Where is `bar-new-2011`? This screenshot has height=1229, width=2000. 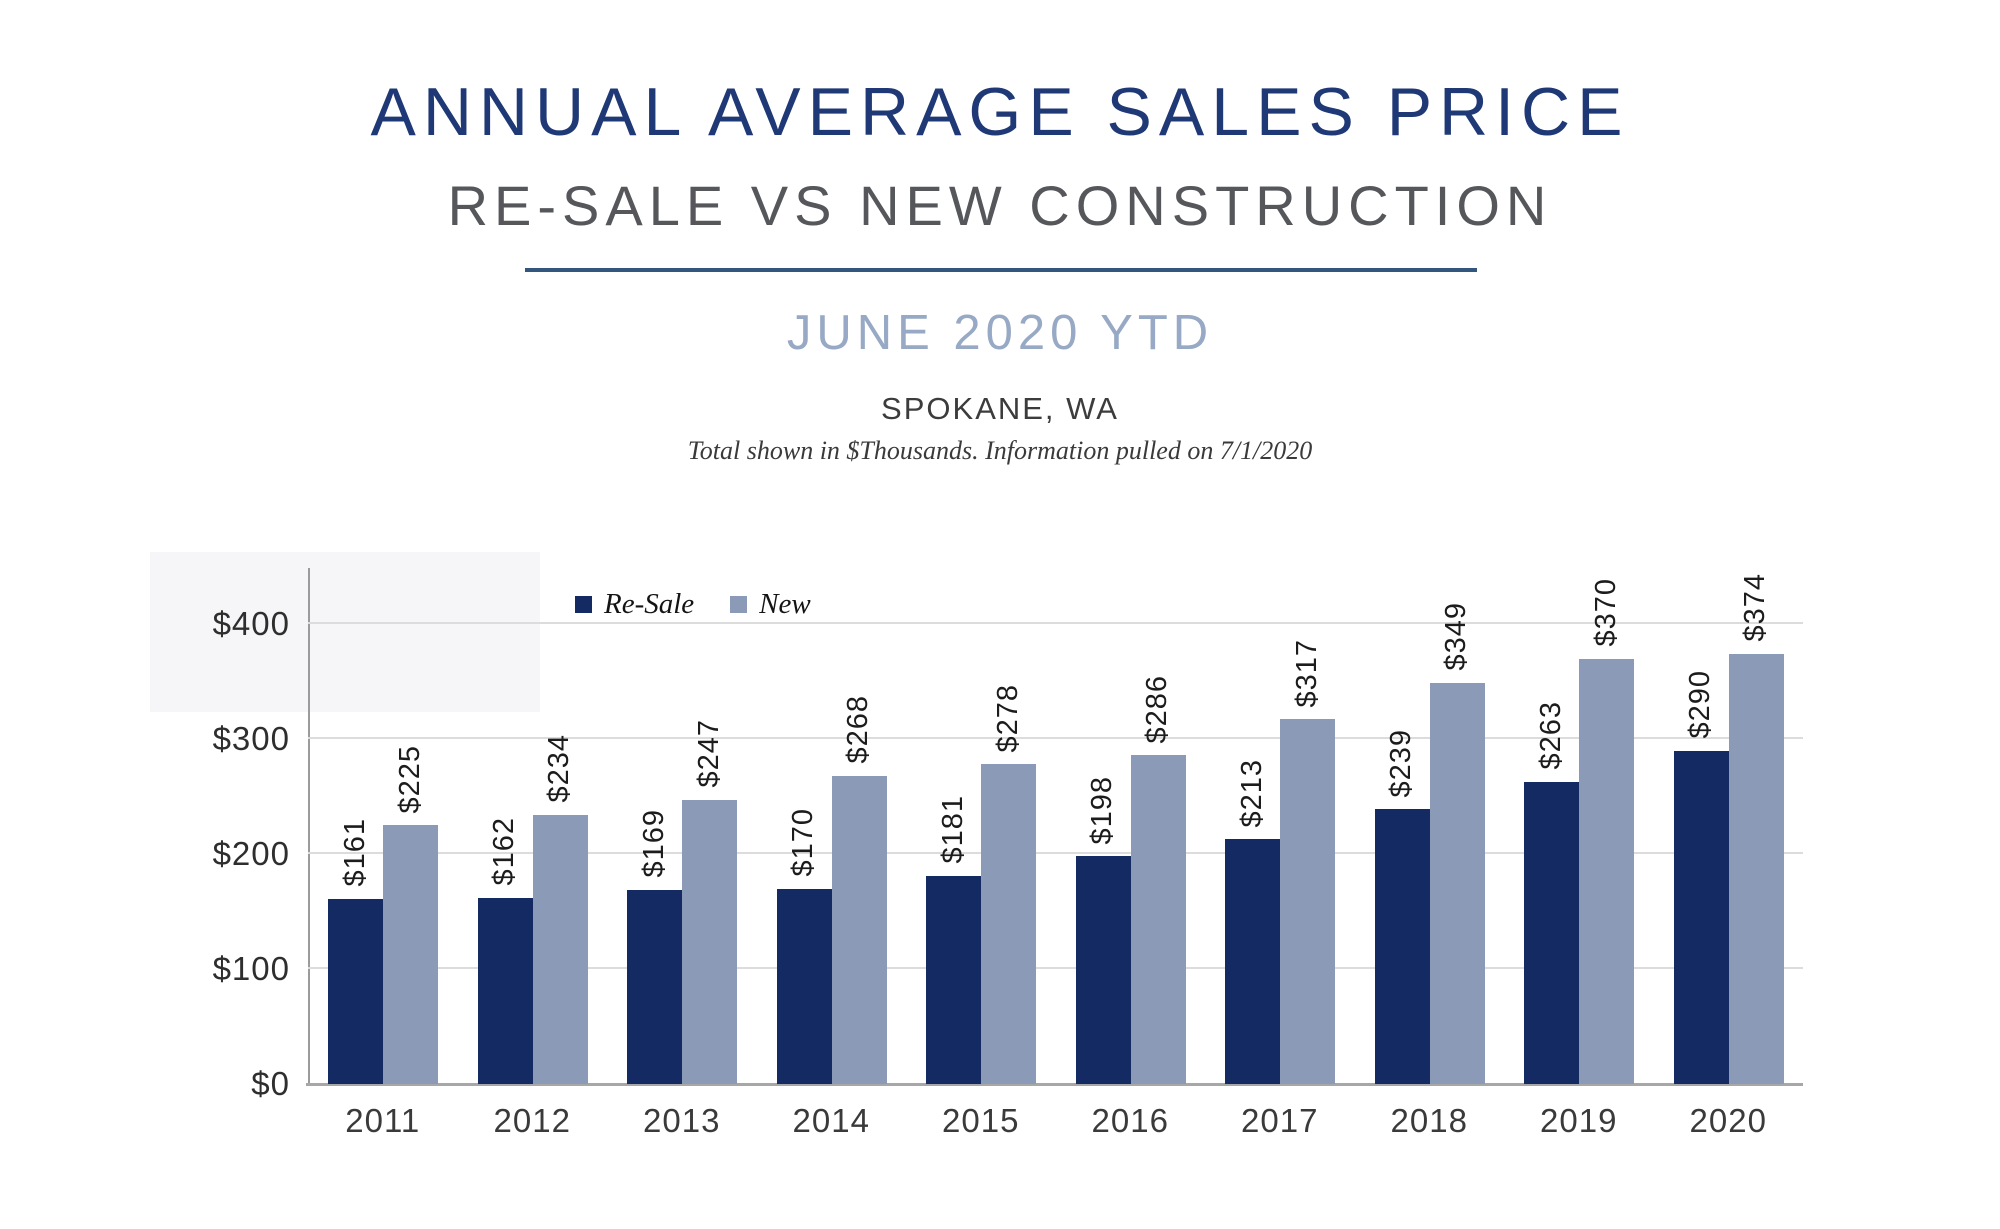 bar-new-2011 is located at coordinates (410, 954).